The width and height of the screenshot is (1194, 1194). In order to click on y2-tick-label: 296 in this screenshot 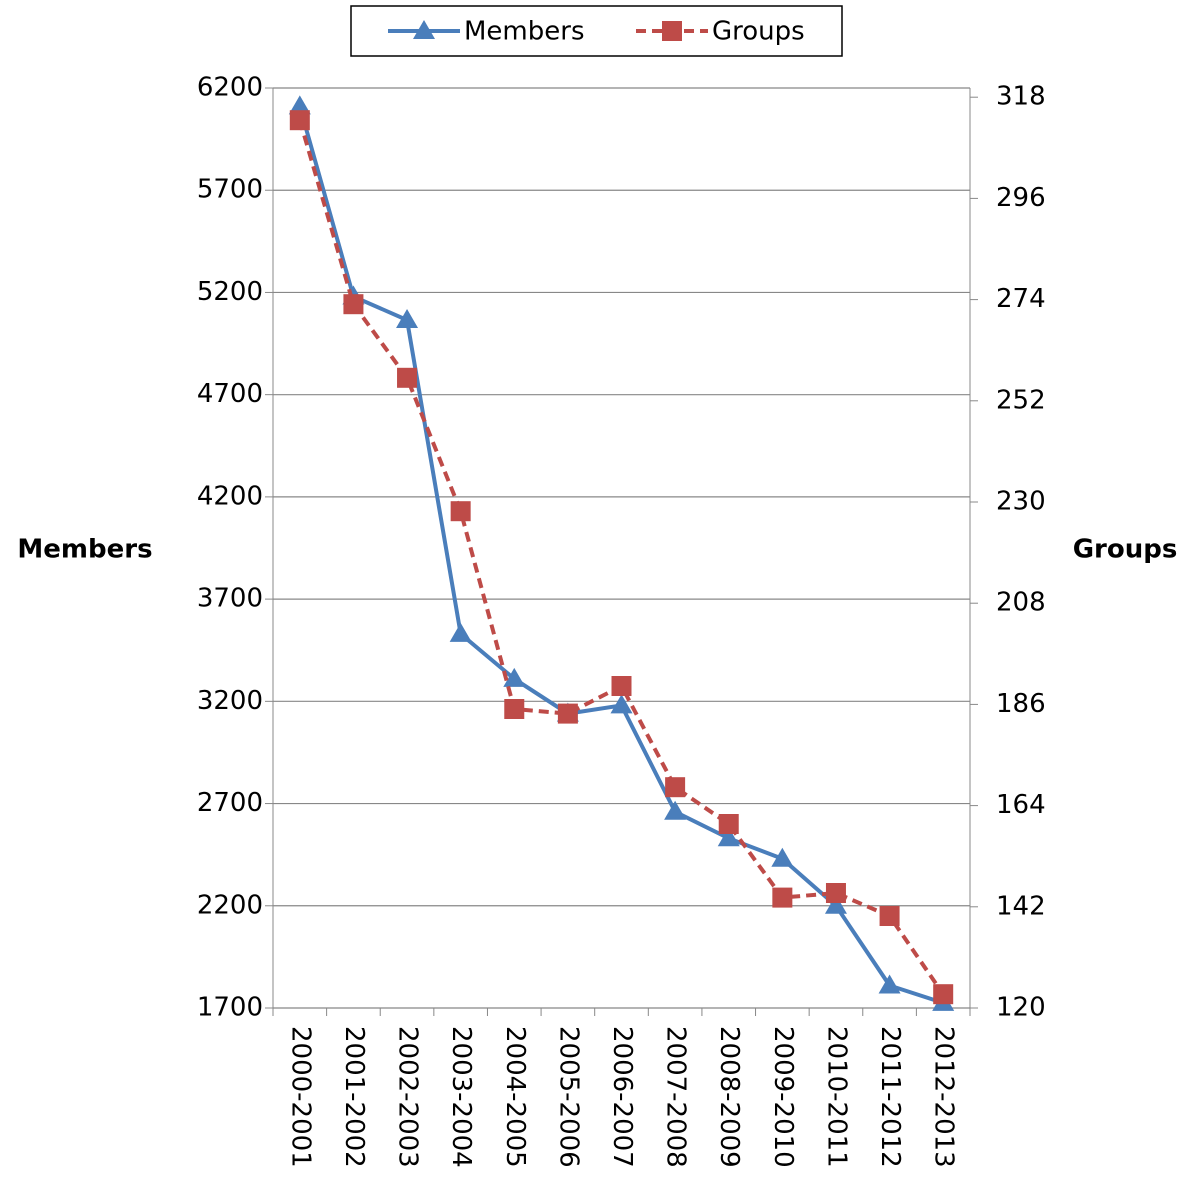, I will do `click(1021, 198)`.